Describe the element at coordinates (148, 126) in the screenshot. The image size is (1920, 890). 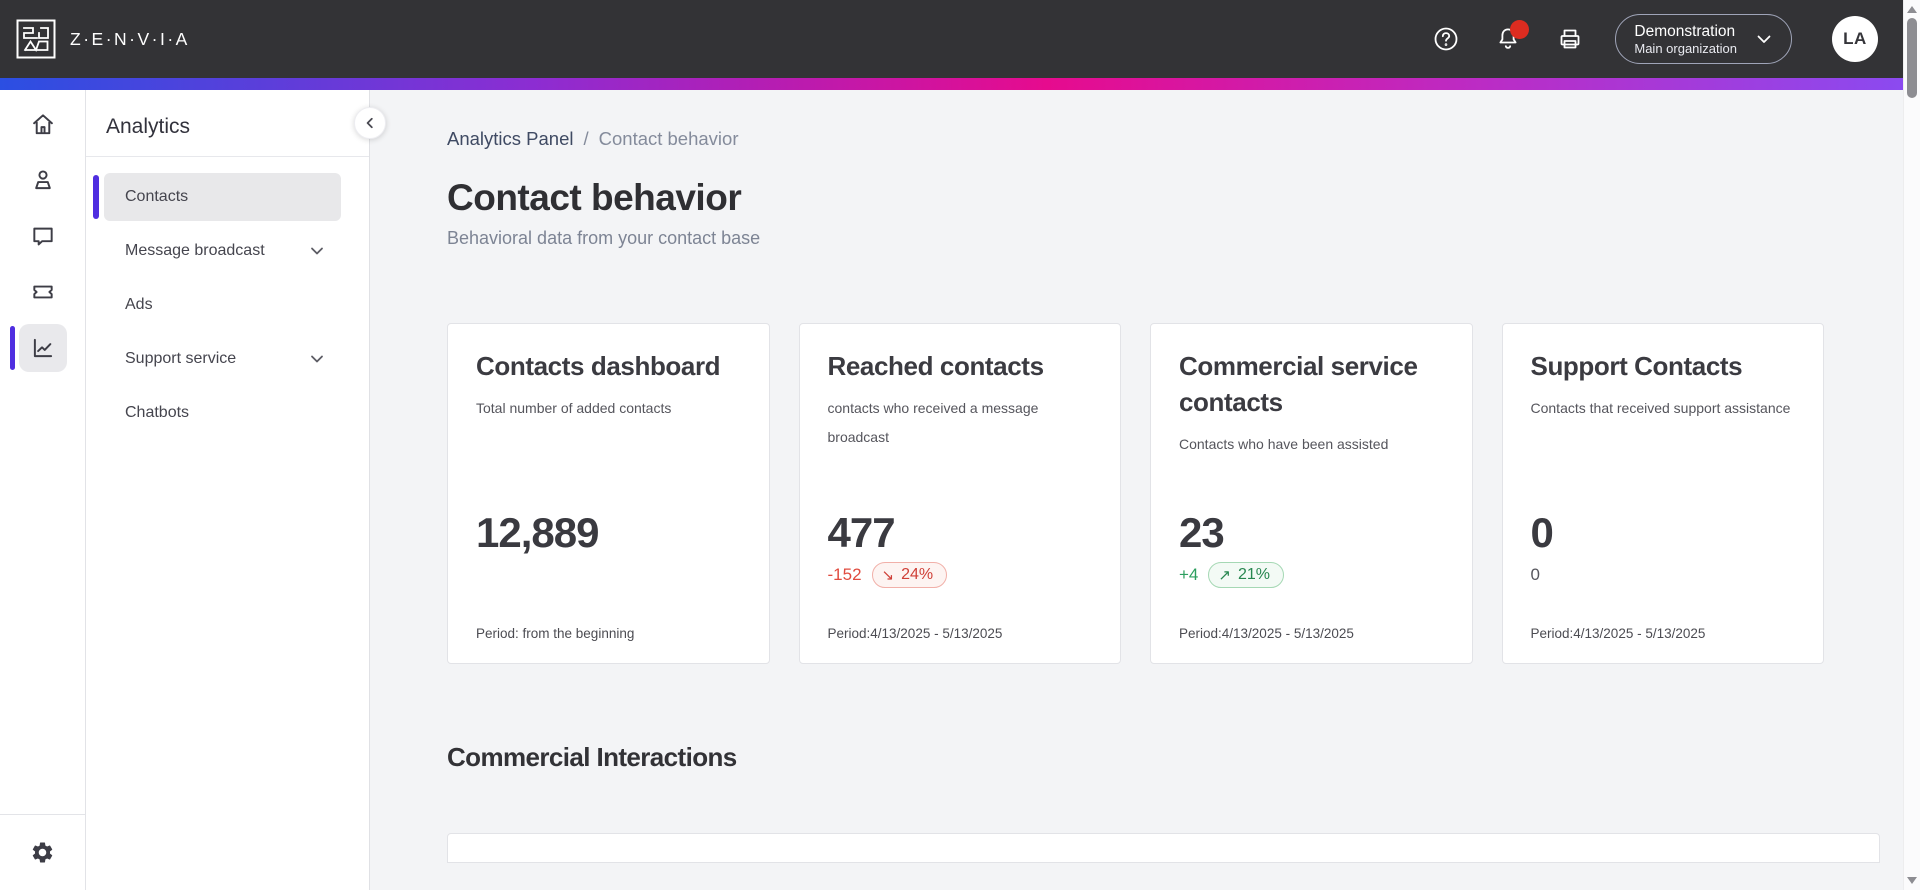
I see `sidebar-title: Analytics` at that location.